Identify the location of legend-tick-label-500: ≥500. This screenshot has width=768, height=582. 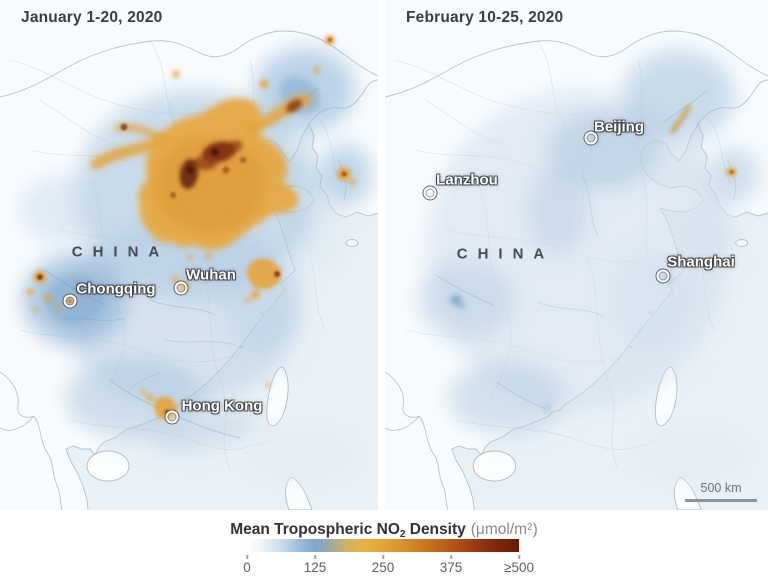
(519, 567).